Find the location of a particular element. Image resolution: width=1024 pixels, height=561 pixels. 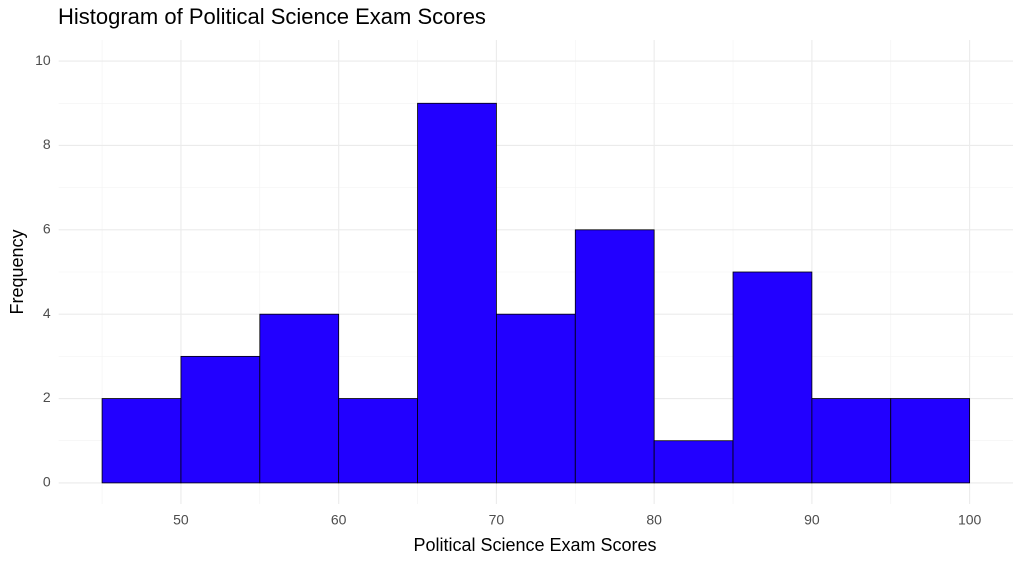

x-tick-label: 100 is located at coordinates (970, 520).